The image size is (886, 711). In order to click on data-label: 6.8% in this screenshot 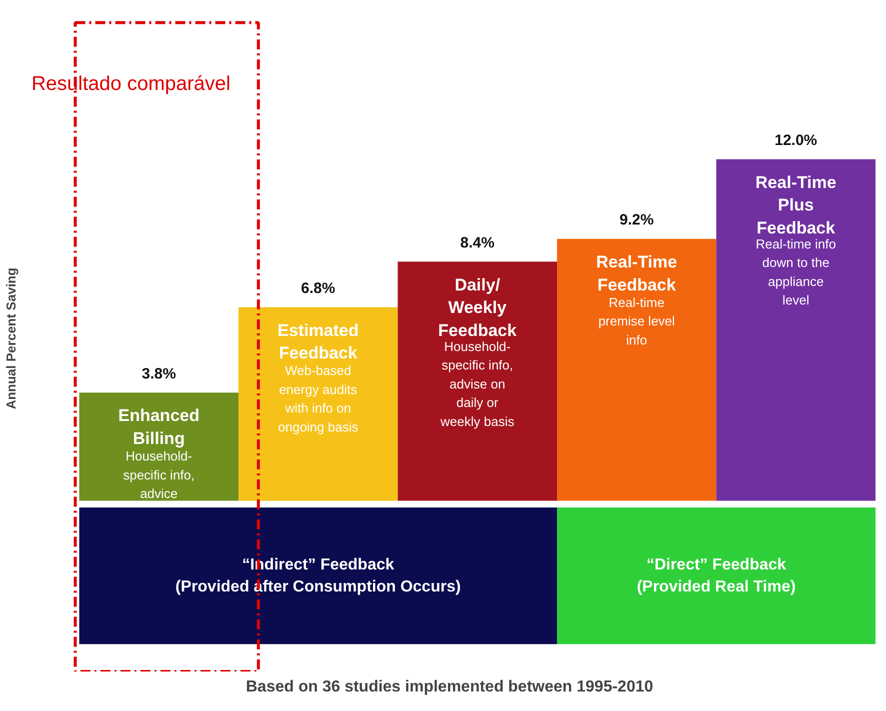, I will do `click(318, 288)`.